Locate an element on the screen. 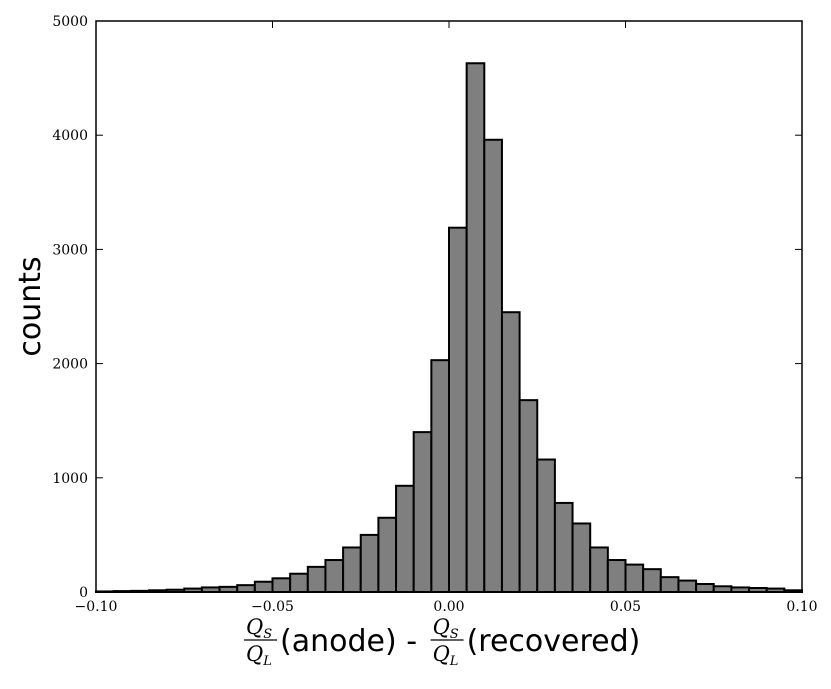  y-tick-label: 2000 is located at coordinates (70, 365).